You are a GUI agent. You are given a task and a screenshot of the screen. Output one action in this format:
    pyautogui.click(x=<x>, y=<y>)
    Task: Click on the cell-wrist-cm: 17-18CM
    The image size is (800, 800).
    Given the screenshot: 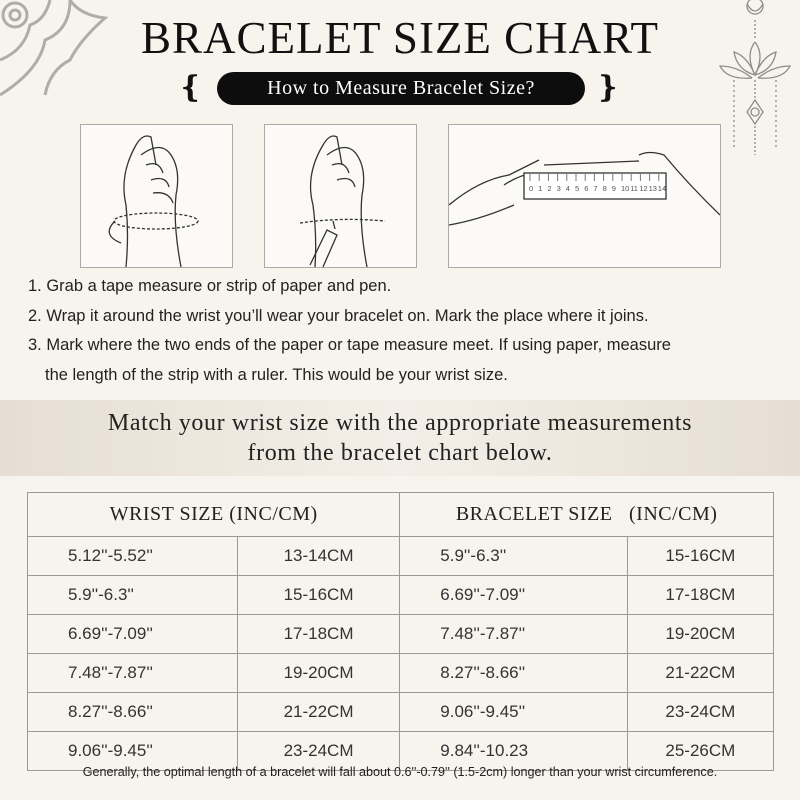 What is the action you would take?
    pyautogui.click(x=318, y=634)
    